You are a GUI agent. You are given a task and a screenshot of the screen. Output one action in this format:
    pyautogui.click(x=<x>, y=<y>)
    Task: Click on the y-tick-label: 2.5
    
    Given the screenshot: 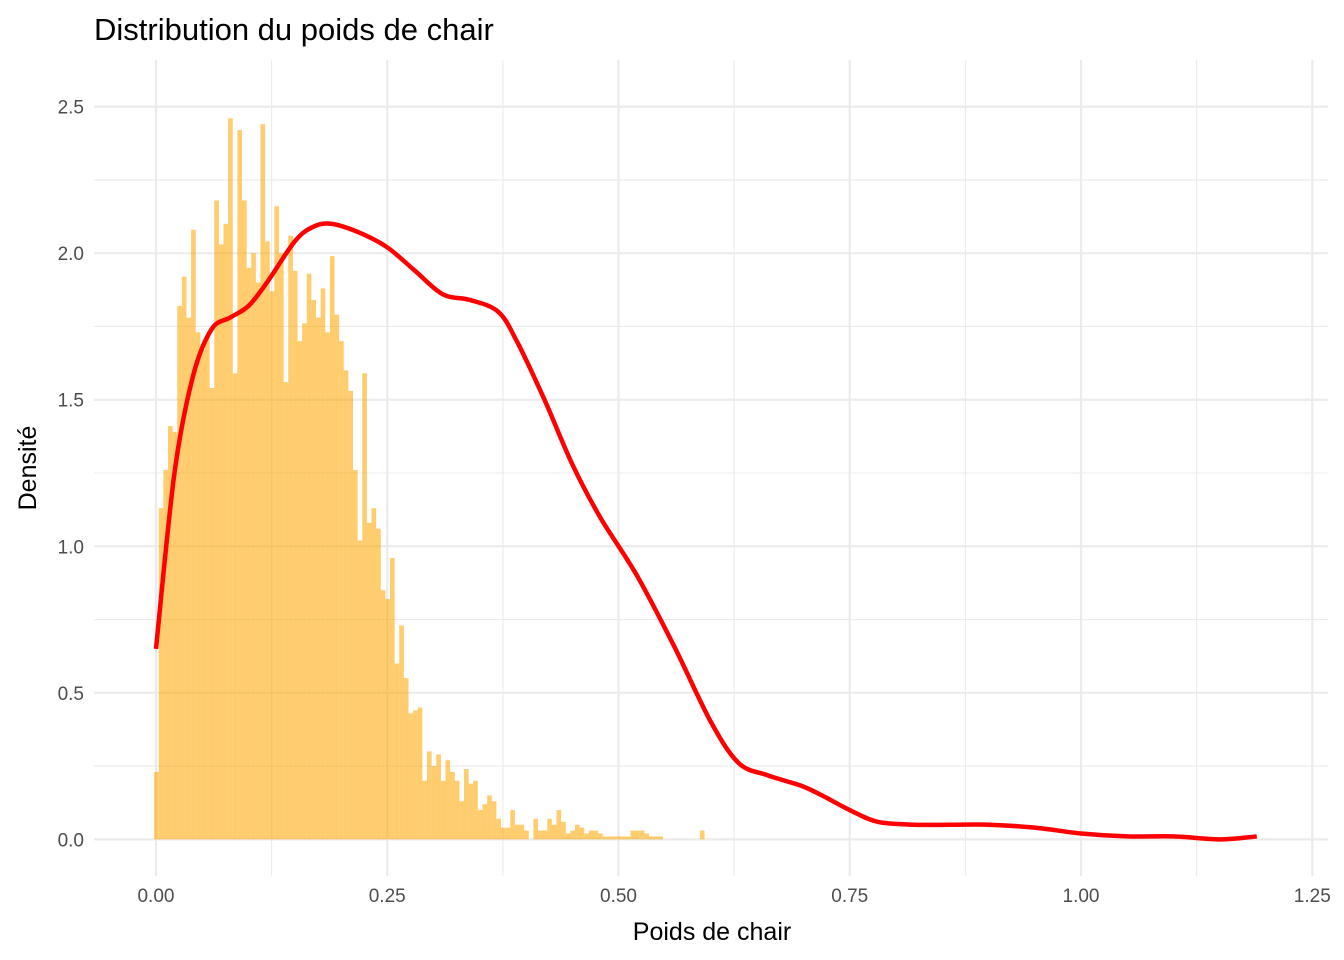 What is the action you would take?
    pyautogui.click(x=71, y=108)
    